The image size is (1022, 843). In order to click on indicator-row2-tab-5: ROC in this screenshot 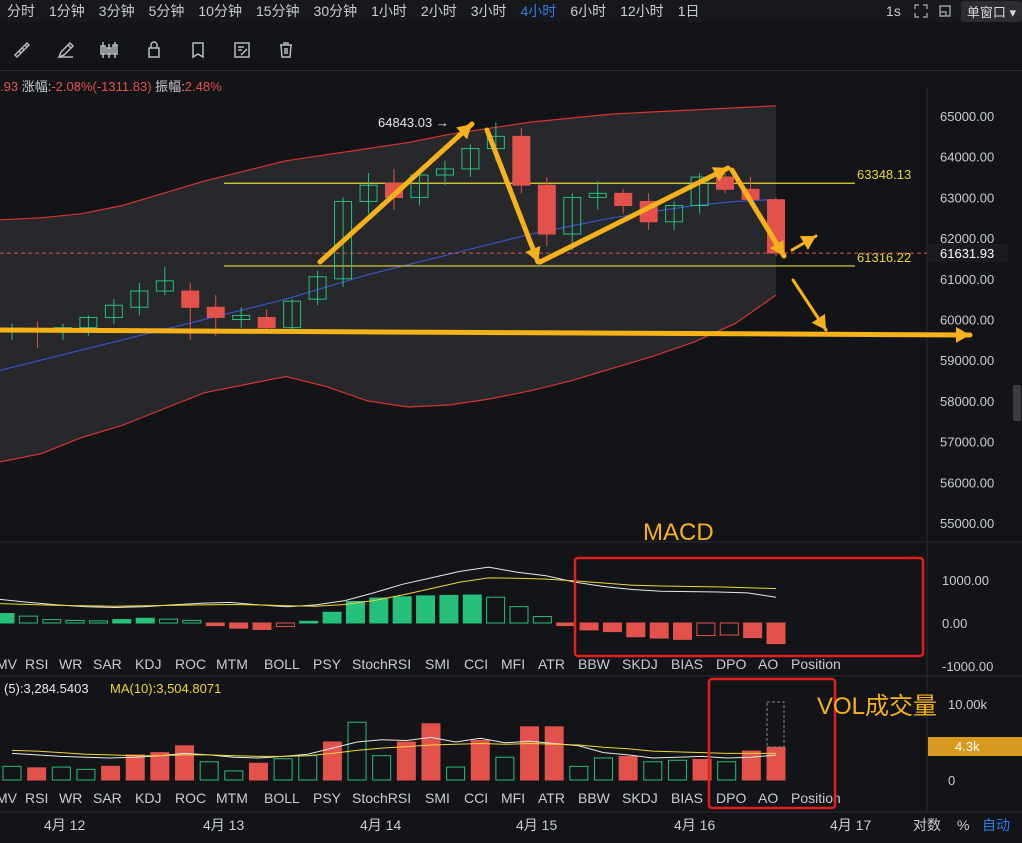, I will do `click(190, 798)`.